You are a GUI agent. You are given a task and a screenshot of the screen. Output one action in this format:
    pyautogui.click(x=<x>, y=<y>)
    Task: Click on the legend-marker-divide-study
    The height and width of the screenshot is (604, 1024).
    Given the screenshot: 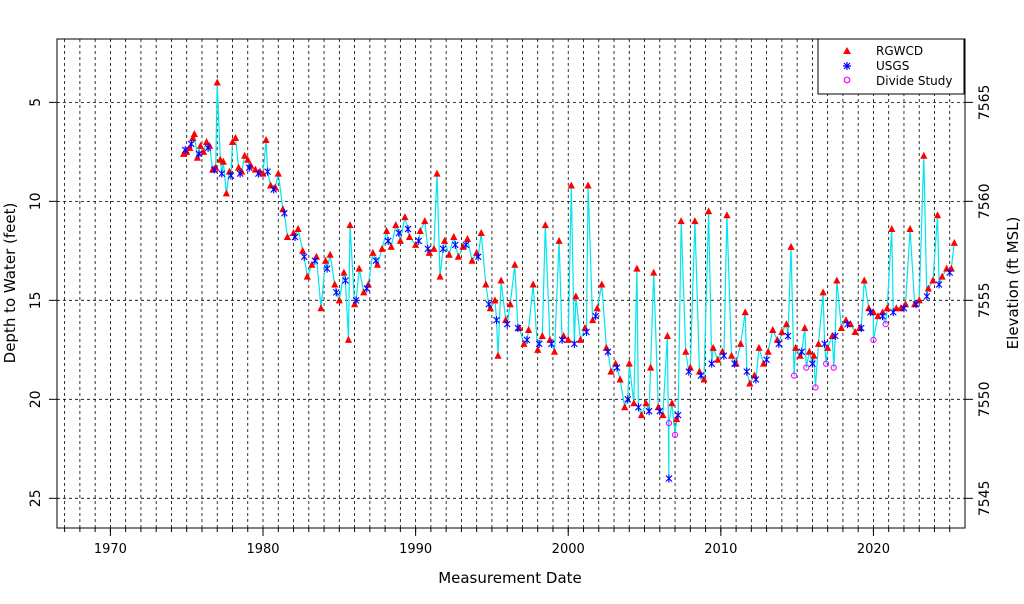 What is the action you would take?
    pyautogui.click(x=847, y=80)
    